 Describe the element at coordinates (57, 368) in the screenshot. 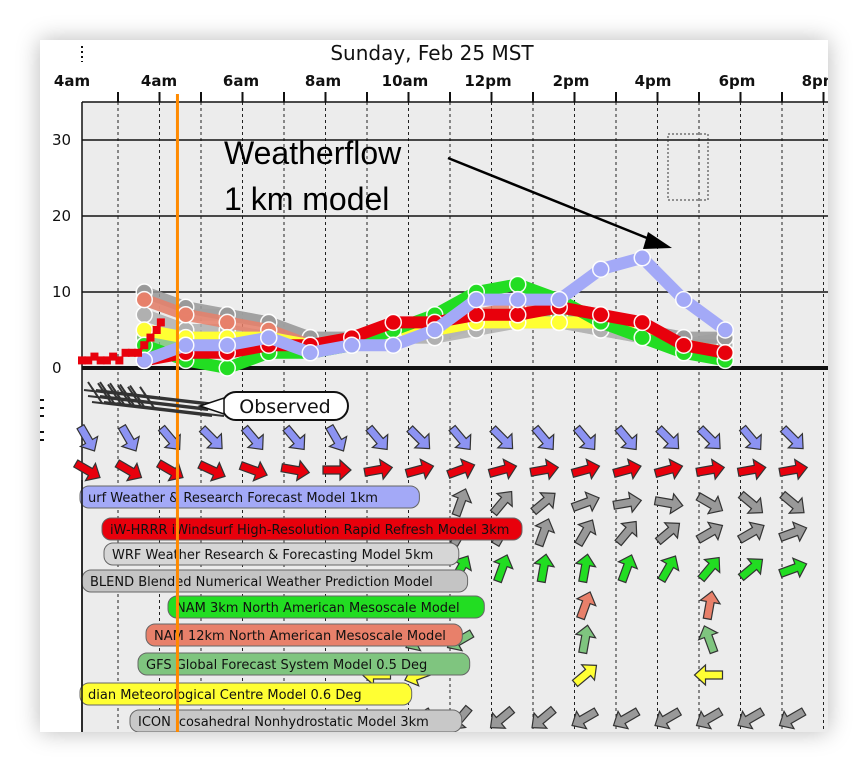

I see `y-tick-label: 0` at that location.